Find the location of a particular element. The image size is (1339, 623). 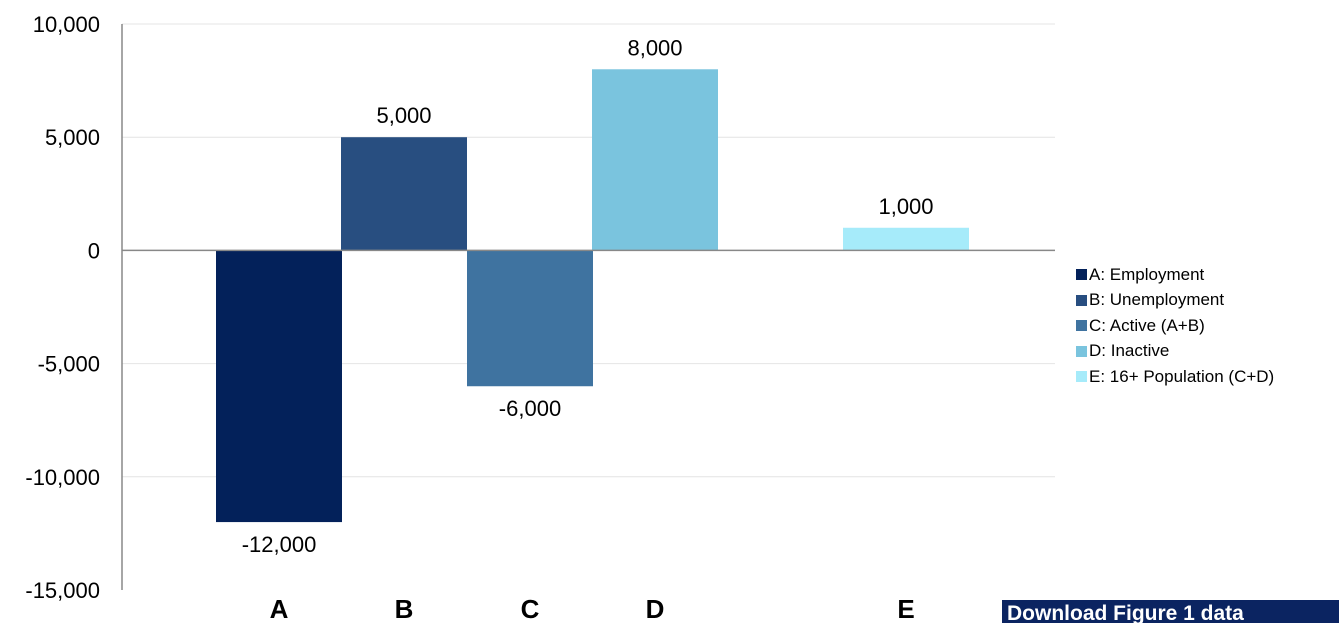

data-label-b: 5,000 is located at coordinates (403, 115).